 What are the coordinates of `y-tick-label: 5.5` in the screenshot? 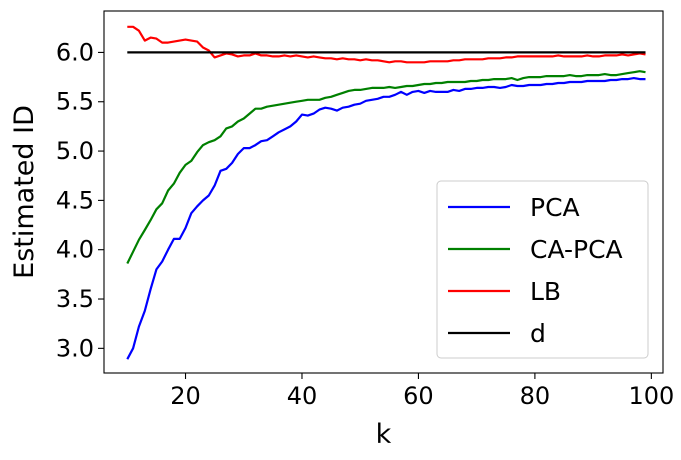 It's located at (75, 102).